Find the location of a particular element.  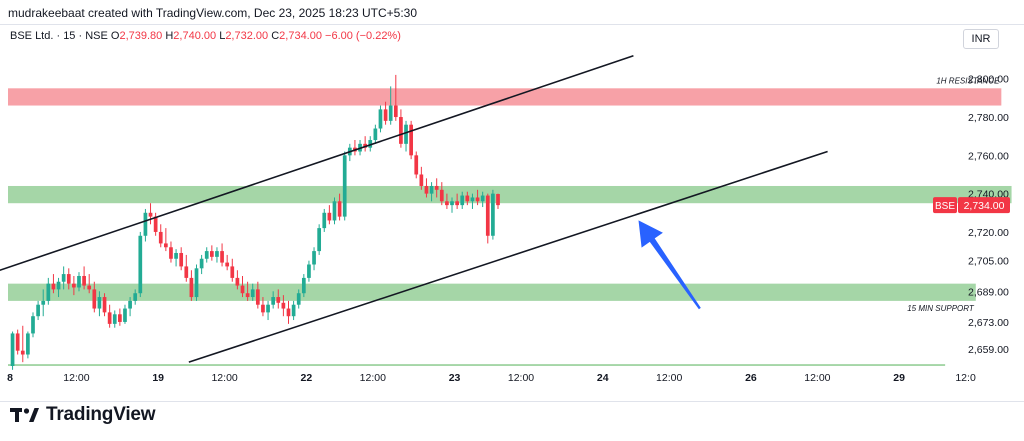

x-tick-label: 19 is located at coordinates (158, 378).